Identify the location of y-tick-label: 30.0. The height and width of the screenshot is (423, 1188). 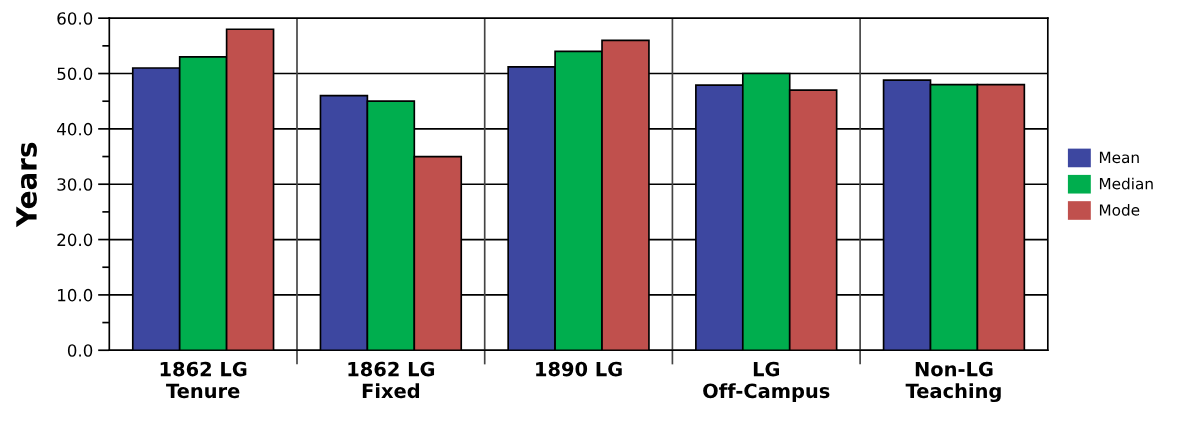
(75, 184).